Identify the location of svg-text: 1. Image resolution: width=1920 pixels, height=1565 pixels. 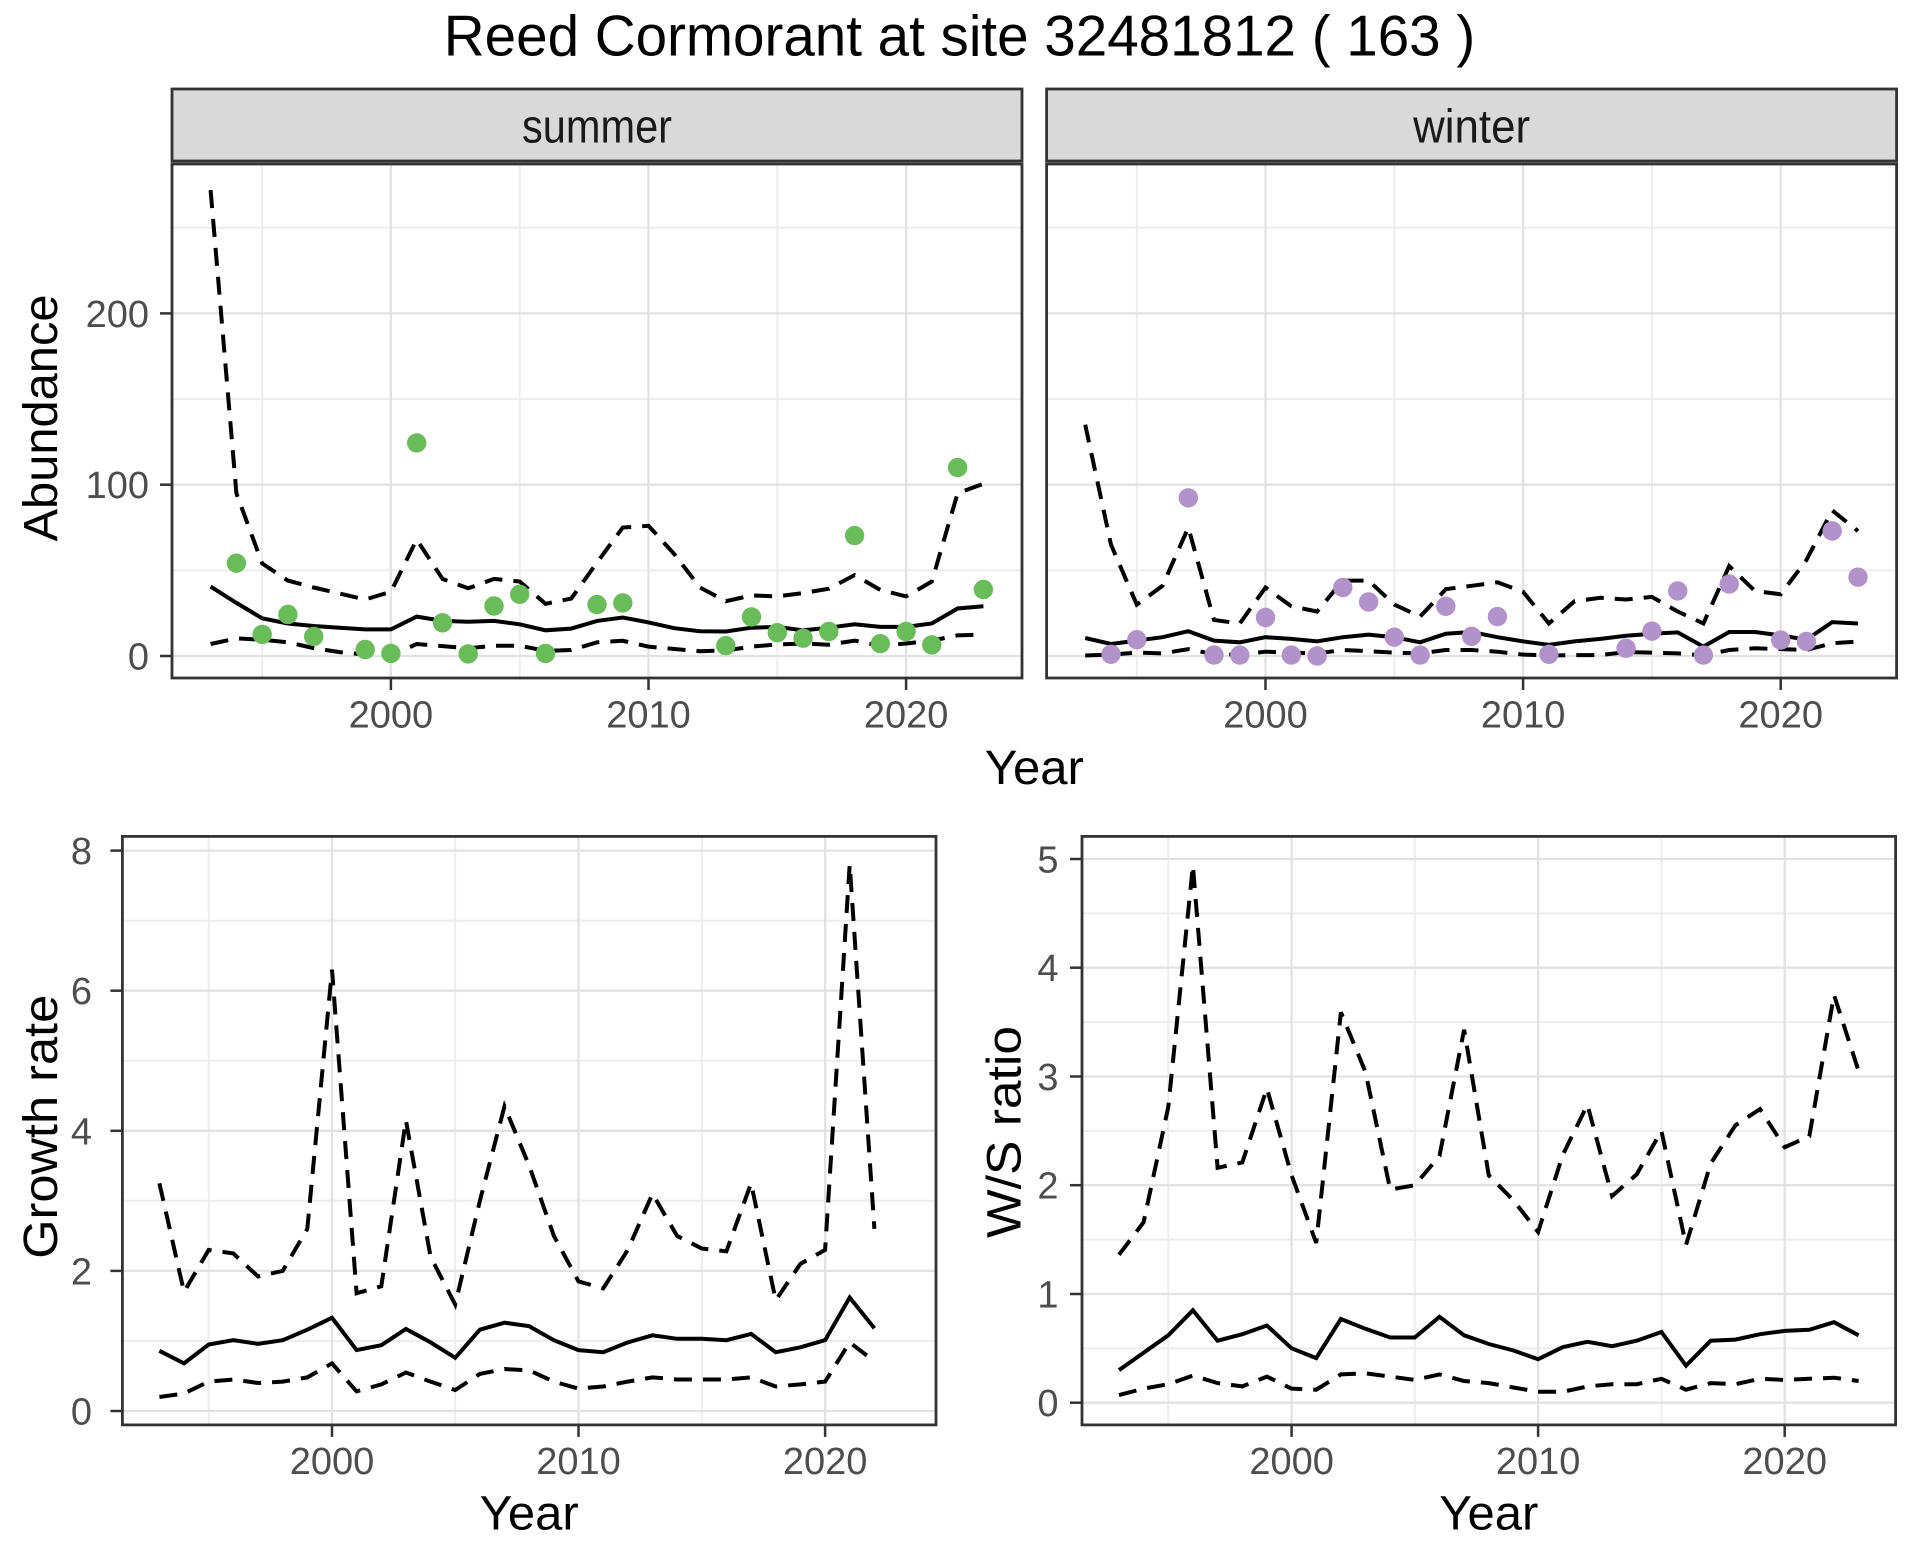
(1047, 1296).